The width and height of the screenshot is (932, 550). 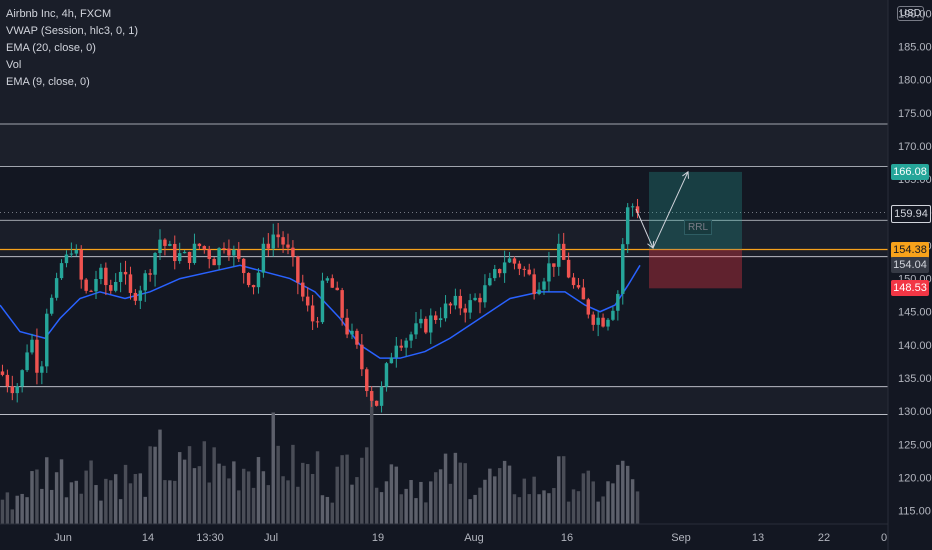 What do you see at coordinates (320, 311) in the screenshot?
I see `ema-line` at bounding box center [320, 311].